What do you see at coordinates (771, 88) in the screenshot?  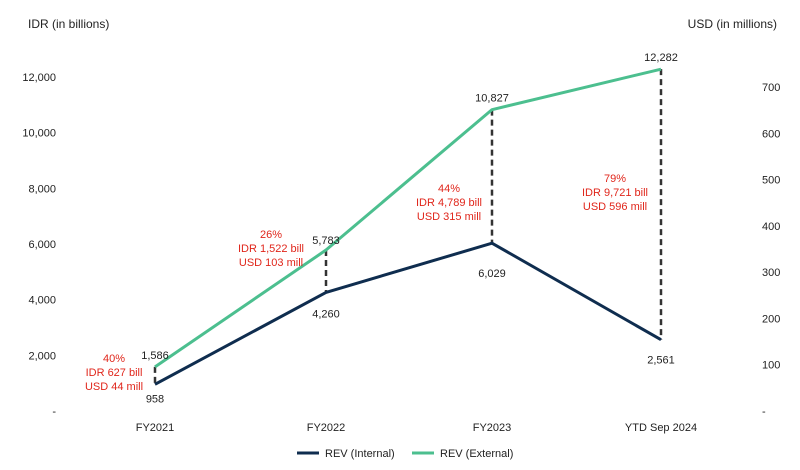 I see `y-tick-right: 700` at bounding box center [771, 88].